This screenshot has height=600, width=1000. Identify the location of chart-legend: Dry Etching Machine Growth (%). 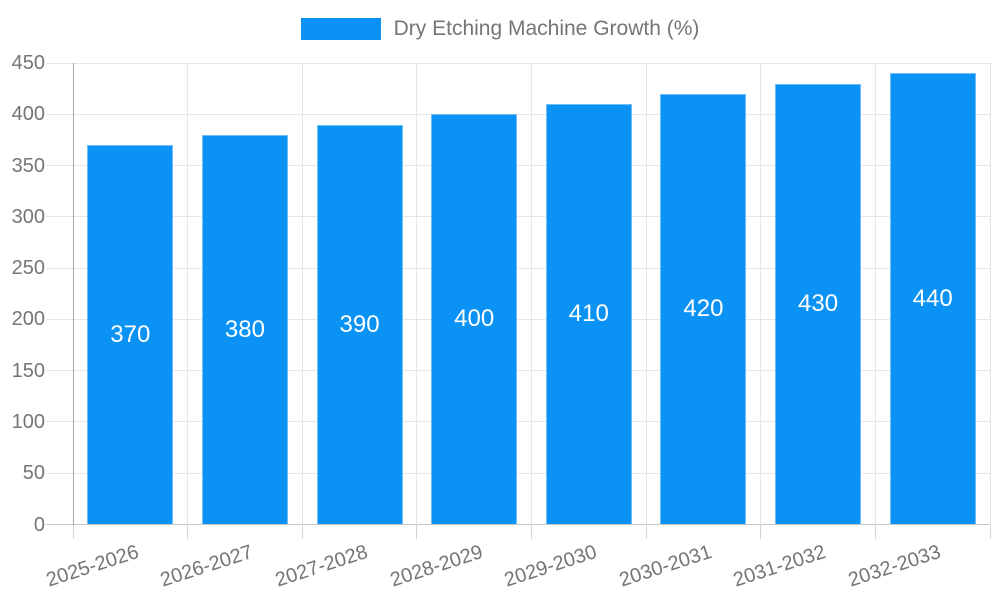
(500, 29).